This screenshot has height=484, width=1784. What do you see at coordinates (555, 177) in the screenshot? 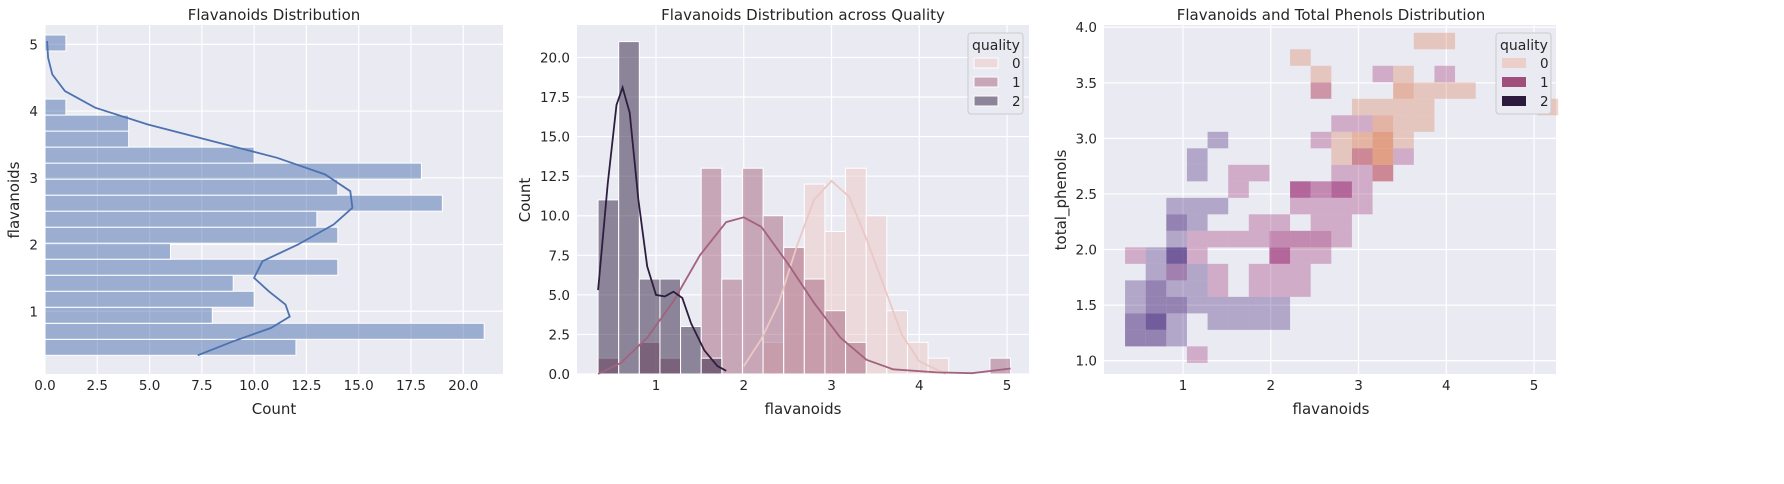
I see `y-tick-label: 12.5` at bounding box center [555, 177].